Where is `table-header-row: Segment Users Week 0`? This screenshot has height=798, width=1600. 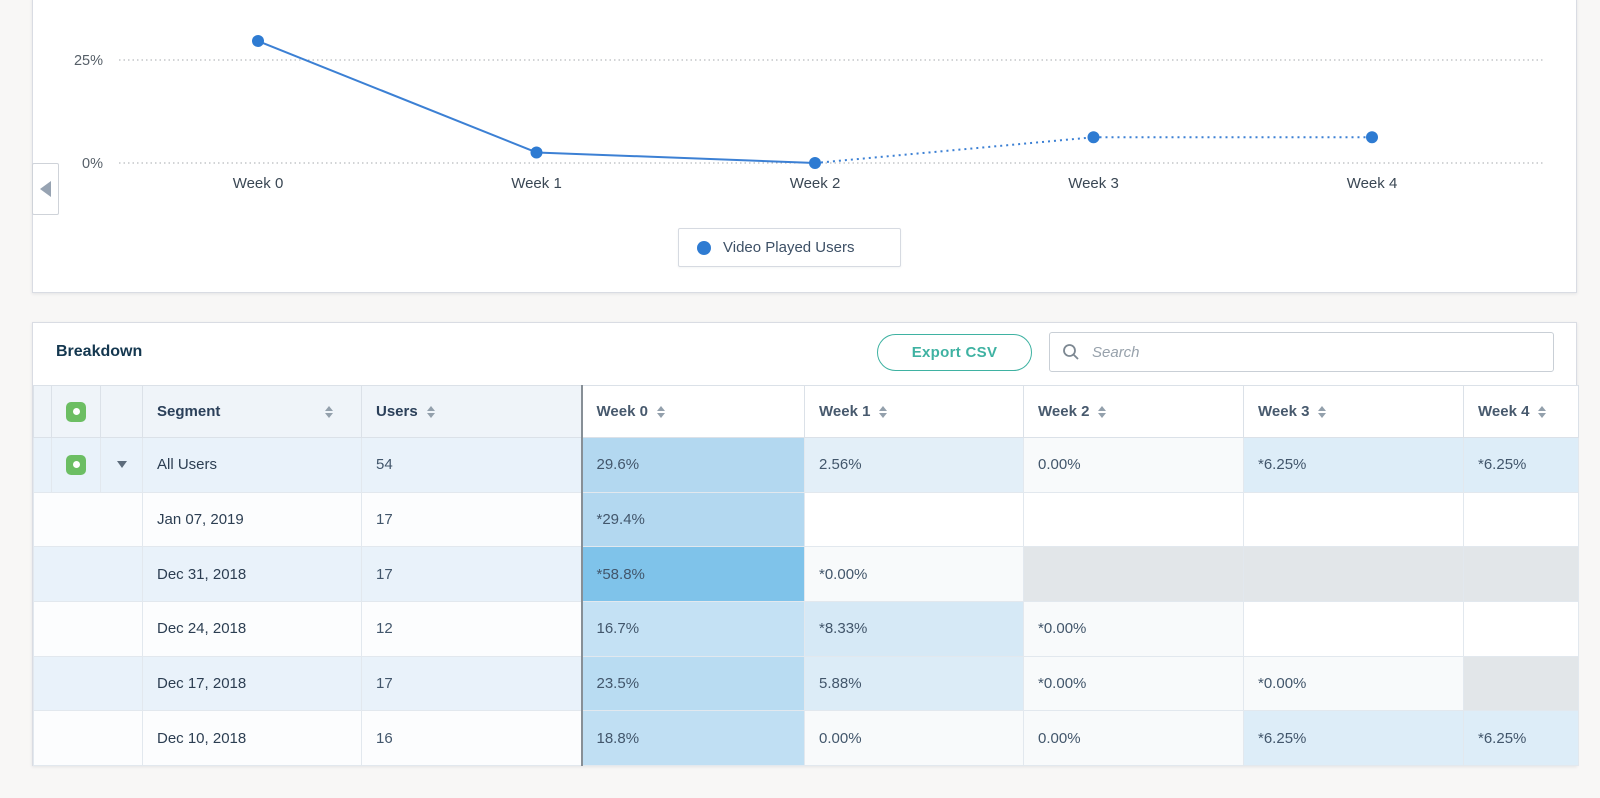
table-header-row: Segment Users Week 0 is located at coordinates (806, 411).